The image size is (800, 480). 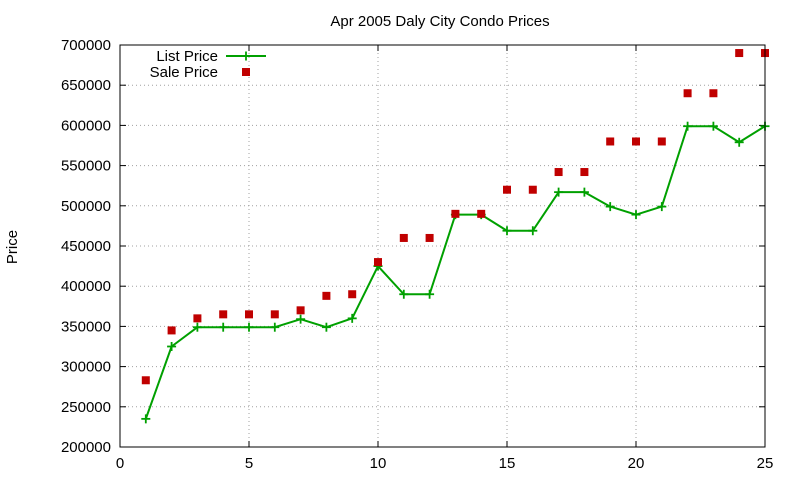 I want to click on x-tick-label: 0, so click(x=120, y=463).